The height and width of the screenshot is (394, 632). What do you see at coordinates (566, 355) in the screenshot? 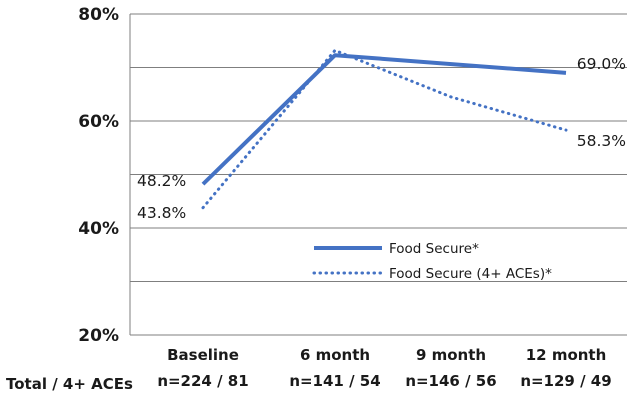
I see `x-category-label: 12 month` at bounding box center [566, 355].